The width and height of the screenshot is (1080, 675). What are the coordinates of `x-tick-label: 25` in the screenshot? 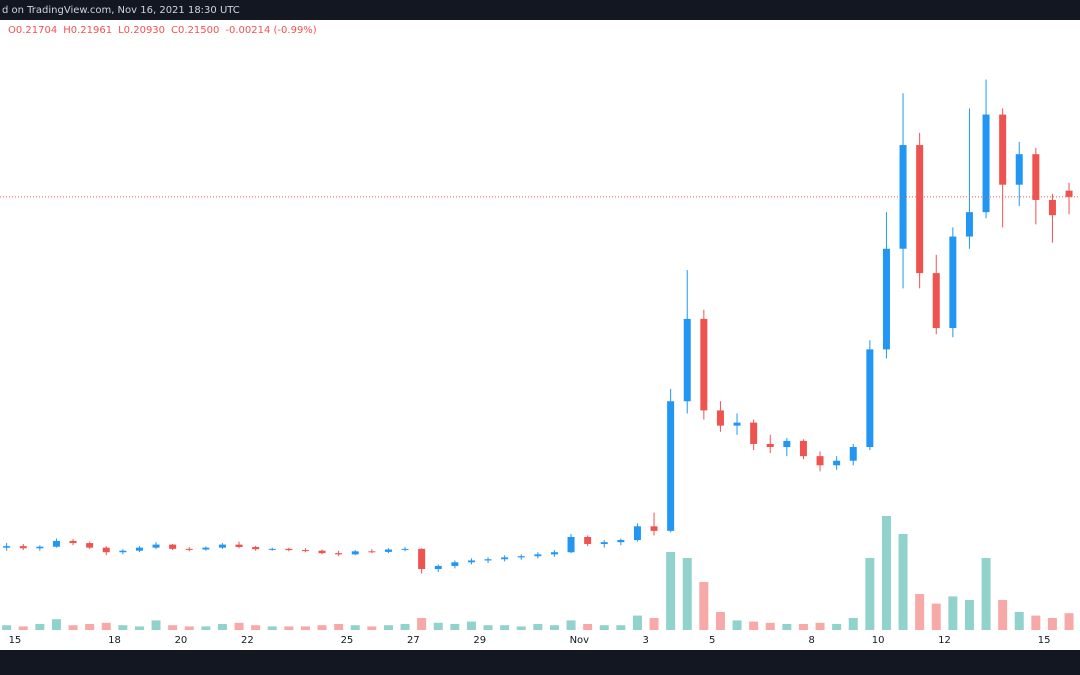 It's located at (347, 640).